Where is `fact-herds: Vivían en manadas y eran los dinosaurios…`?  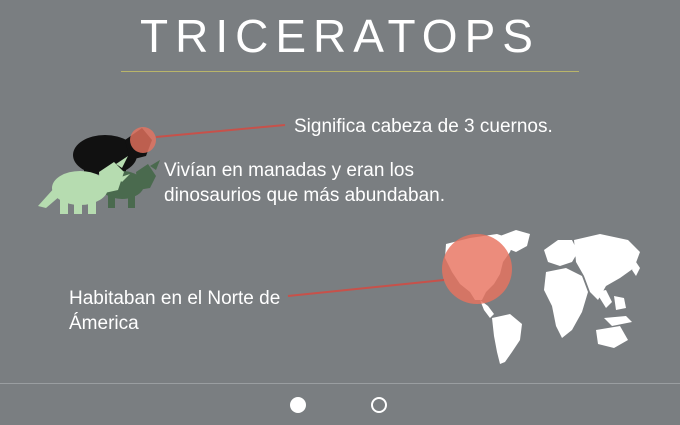 fact-herds: Vivían en manadas y eran los dinosaurios… is located at coordinates (304, 183).